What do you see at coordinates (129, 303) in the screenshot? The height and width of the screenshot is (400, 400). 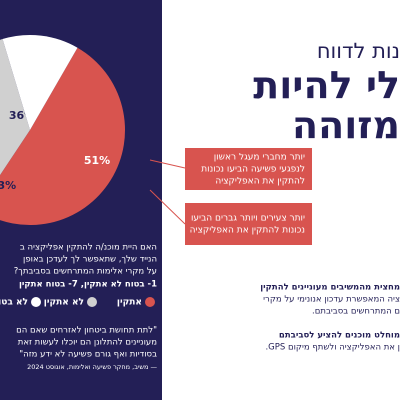 I see `legend-label: אתקין` at bounding box center [129, 303].